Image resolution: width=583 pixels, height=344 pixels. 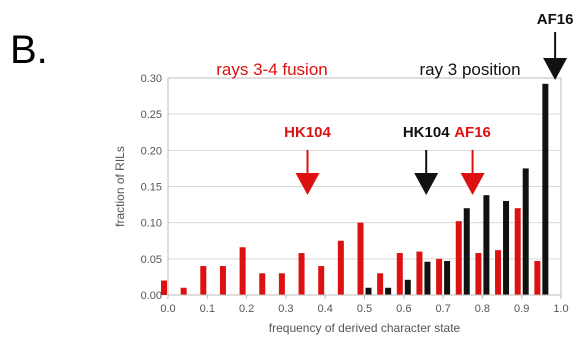 What do you see at coordinates (167, 309) in the screenshot?
I see `x-tick-label: 0.0` at bounding box center [167, 309].